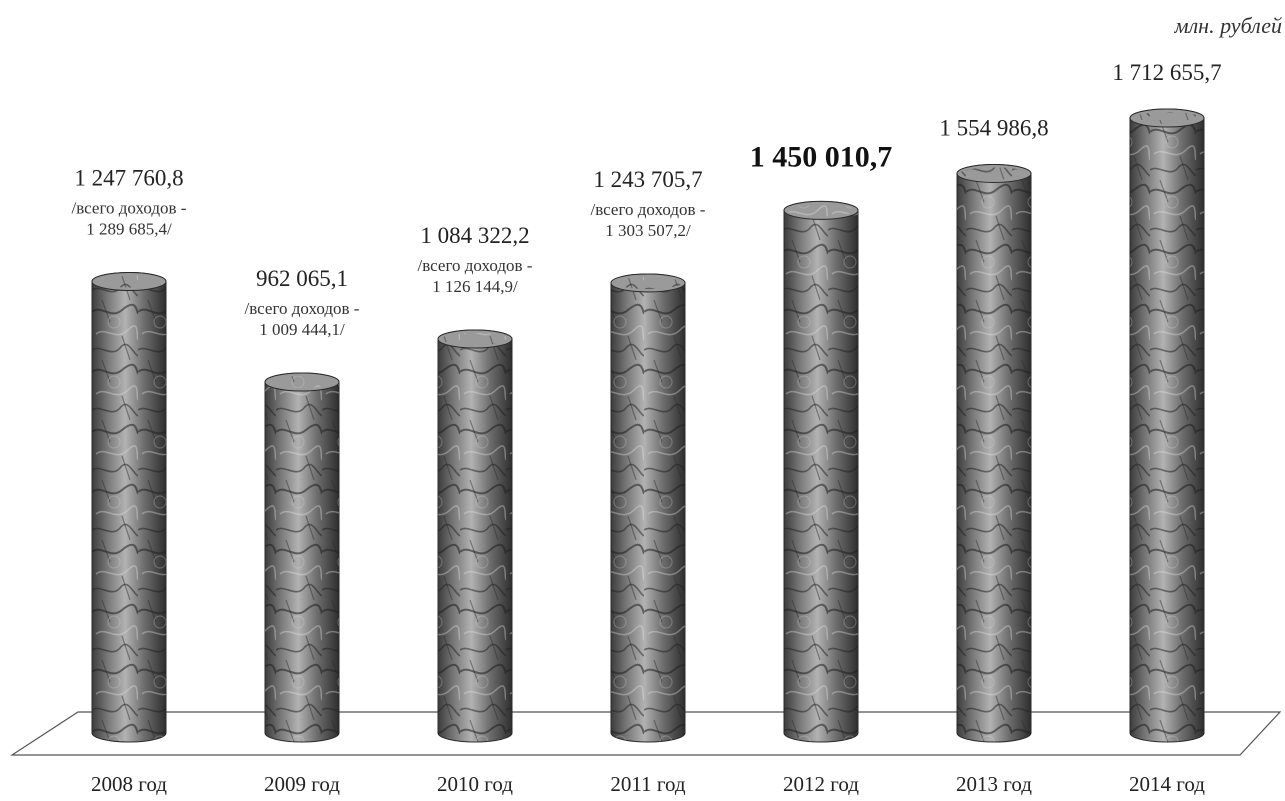 This screenshot has height=801, width=1285. Describe the element at coordinates (1167, 784) in the screenshot. I see `category-label-2014: 2014 год` at that location.